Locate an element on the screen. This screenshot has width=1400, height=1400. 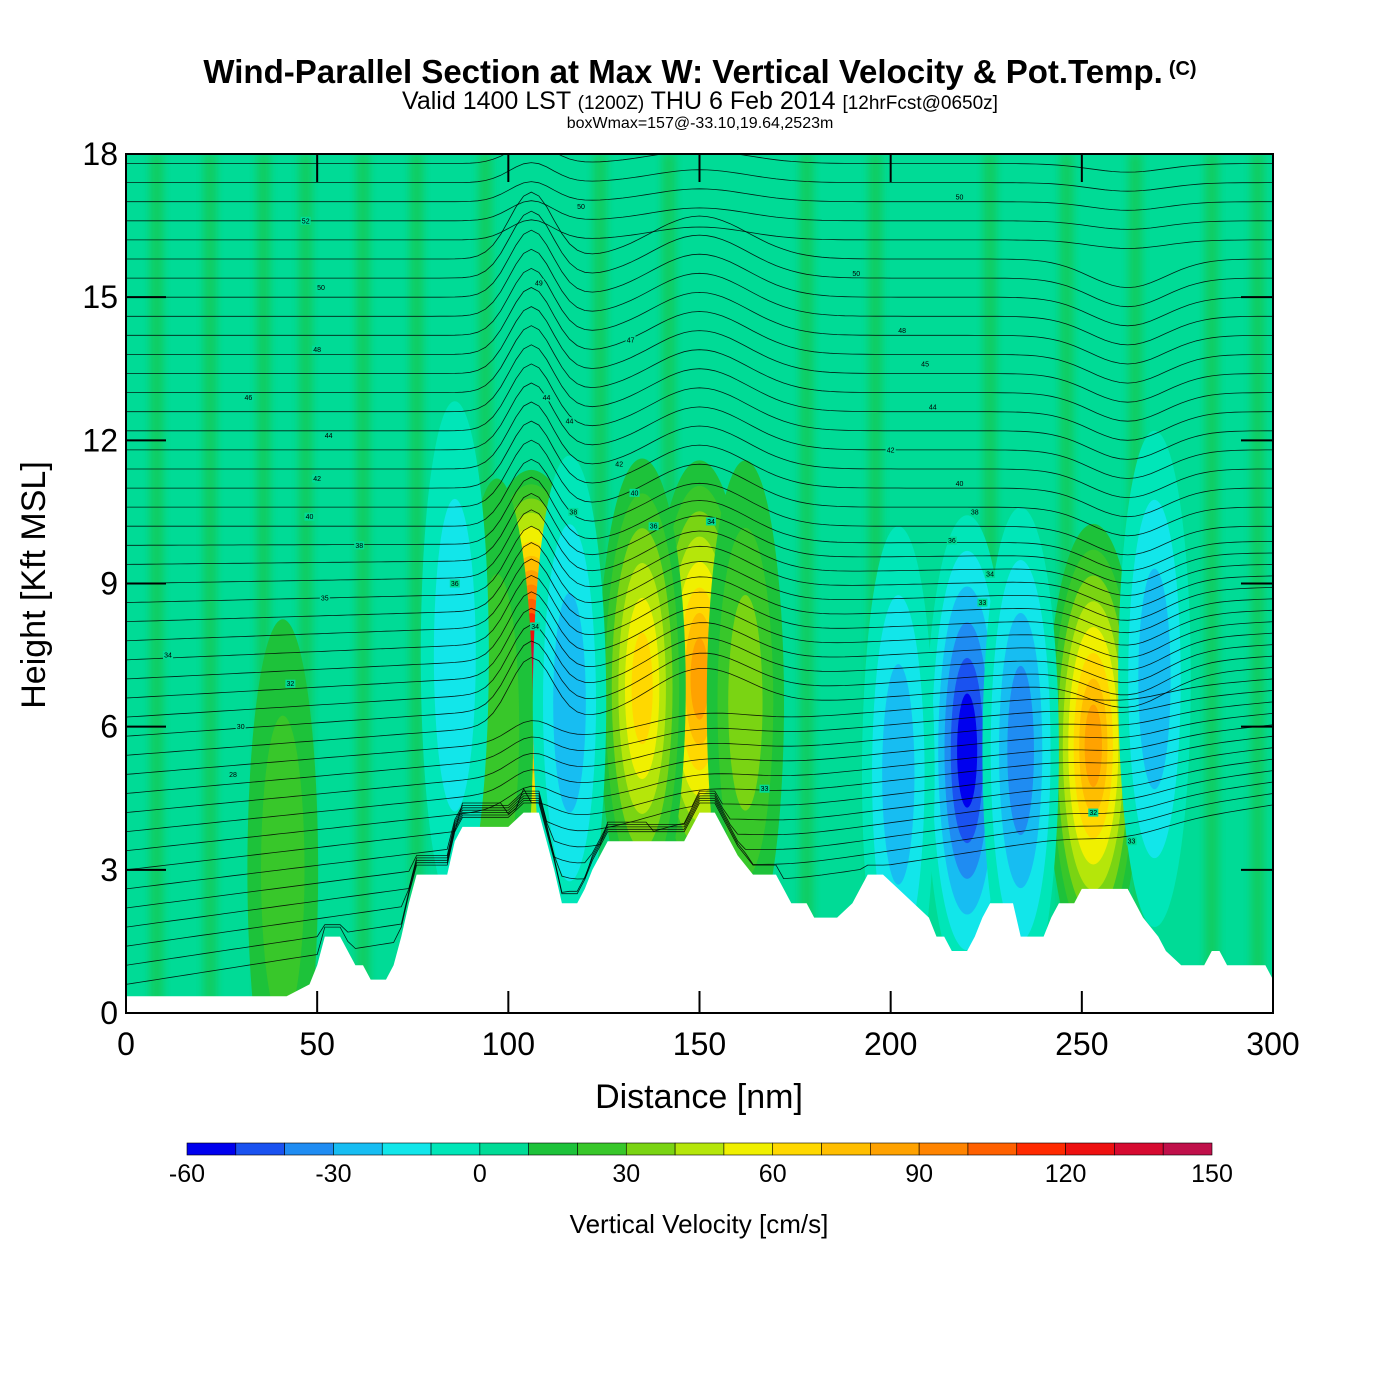
colorbar-tick-label: -30 is located at coordinates (333, 1174).